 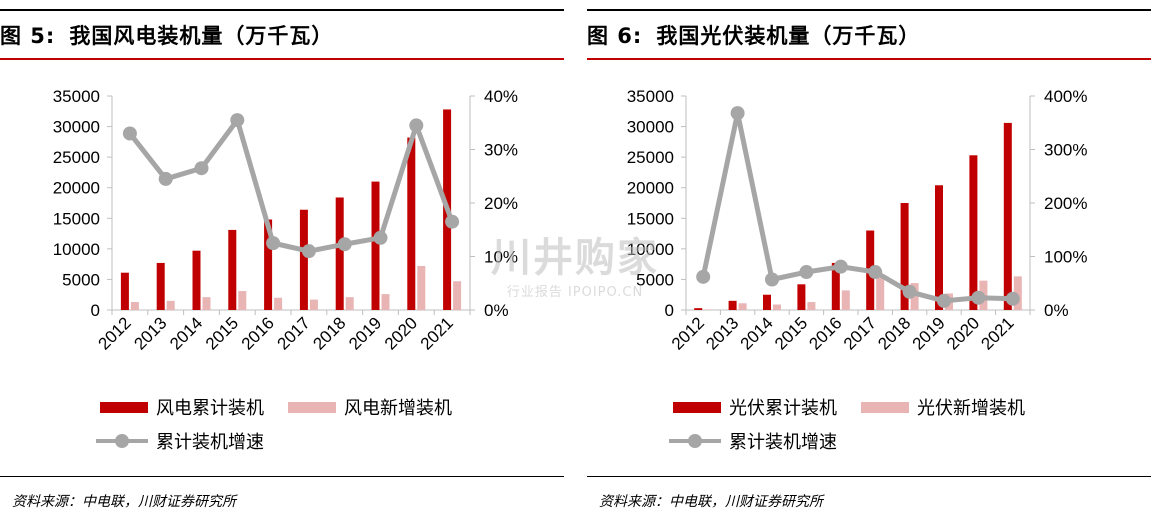 I want to click on figure-number: 图 5:, so click(x=28, y=36).